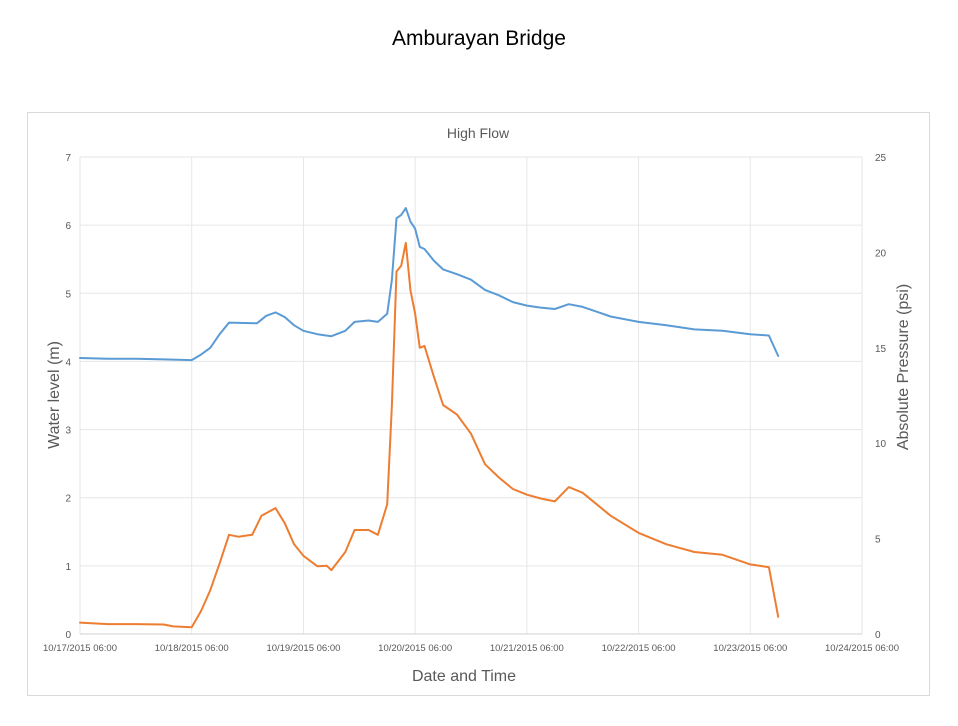 This screenshot has width=958, height=726. What do you see at coordinates (54, 395) in the screenshot?
I see `y-axis-title: Water level (m)` at bounding box center [54, 395].